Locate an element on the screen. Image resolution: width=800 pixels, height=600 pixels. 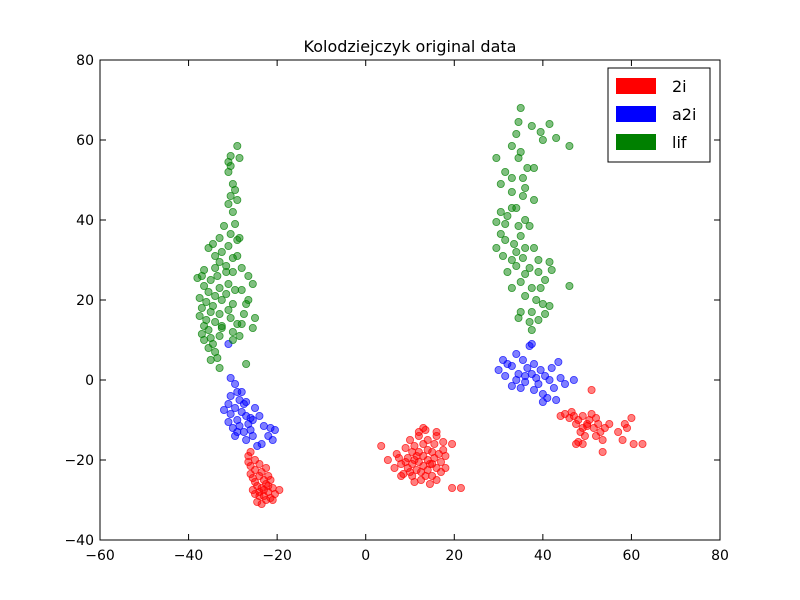
legend: 2i a2i lif is located at coordinates (659, 115).